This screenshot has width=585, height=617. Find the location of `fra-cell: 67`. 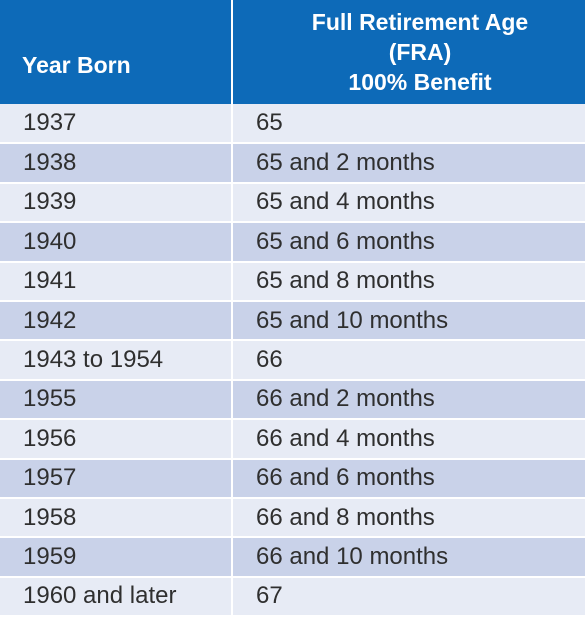

fra-cell: 67 is located at coordinates (408, 596).